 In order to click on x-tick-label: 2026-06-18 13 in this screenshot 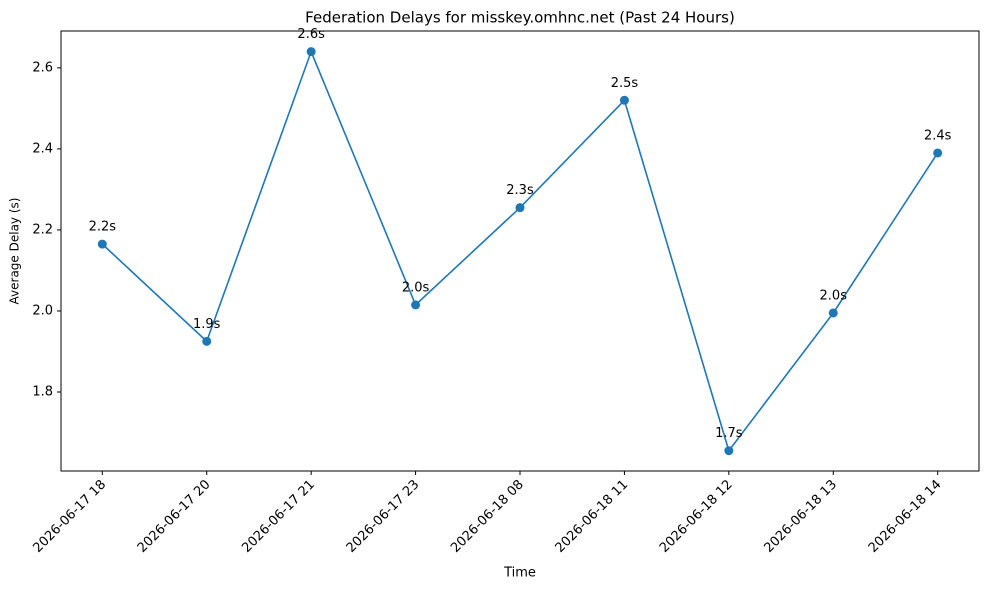, I will do `click(800, 516)`.